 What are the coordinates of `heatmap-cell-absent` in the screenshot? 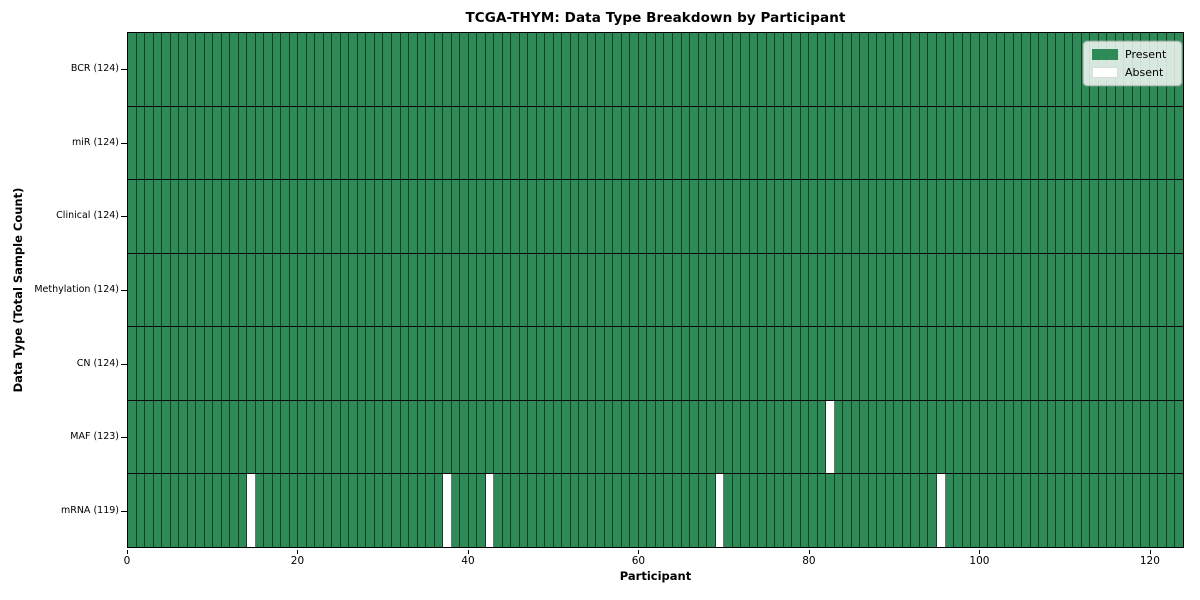 It's located at (251, 511).